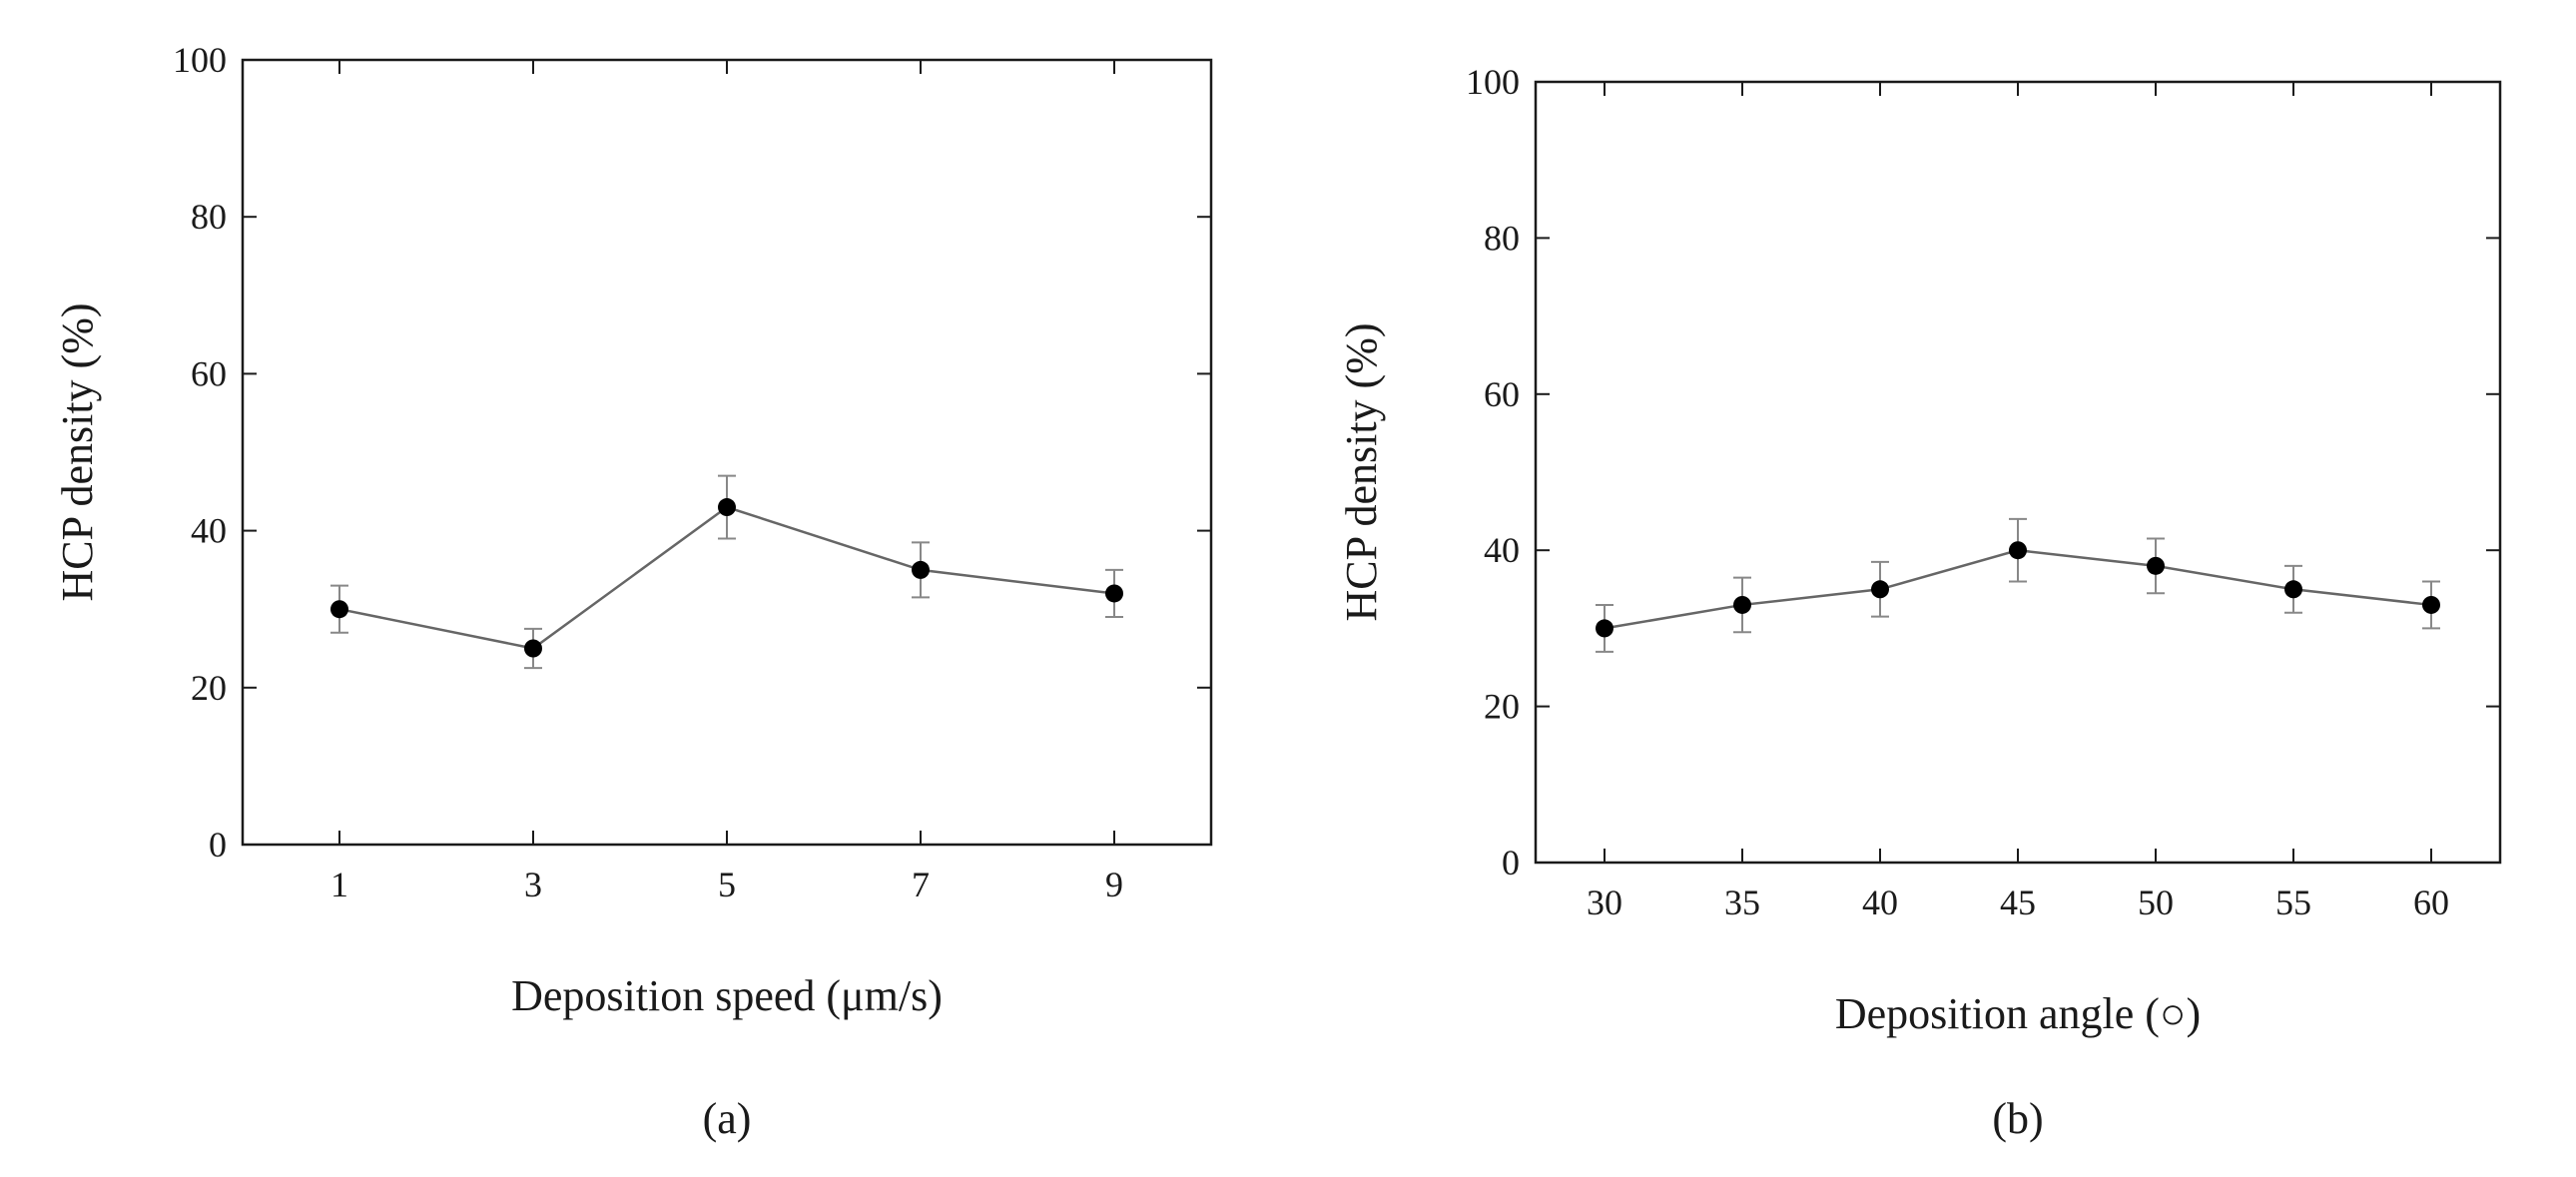 Image resolution: width=2576 pixels, height=1177 pixels. What do you see at coordinates (727, 885) in the screenshot?
I see `x-tick-label: 5` at bounding box center [727, 885].